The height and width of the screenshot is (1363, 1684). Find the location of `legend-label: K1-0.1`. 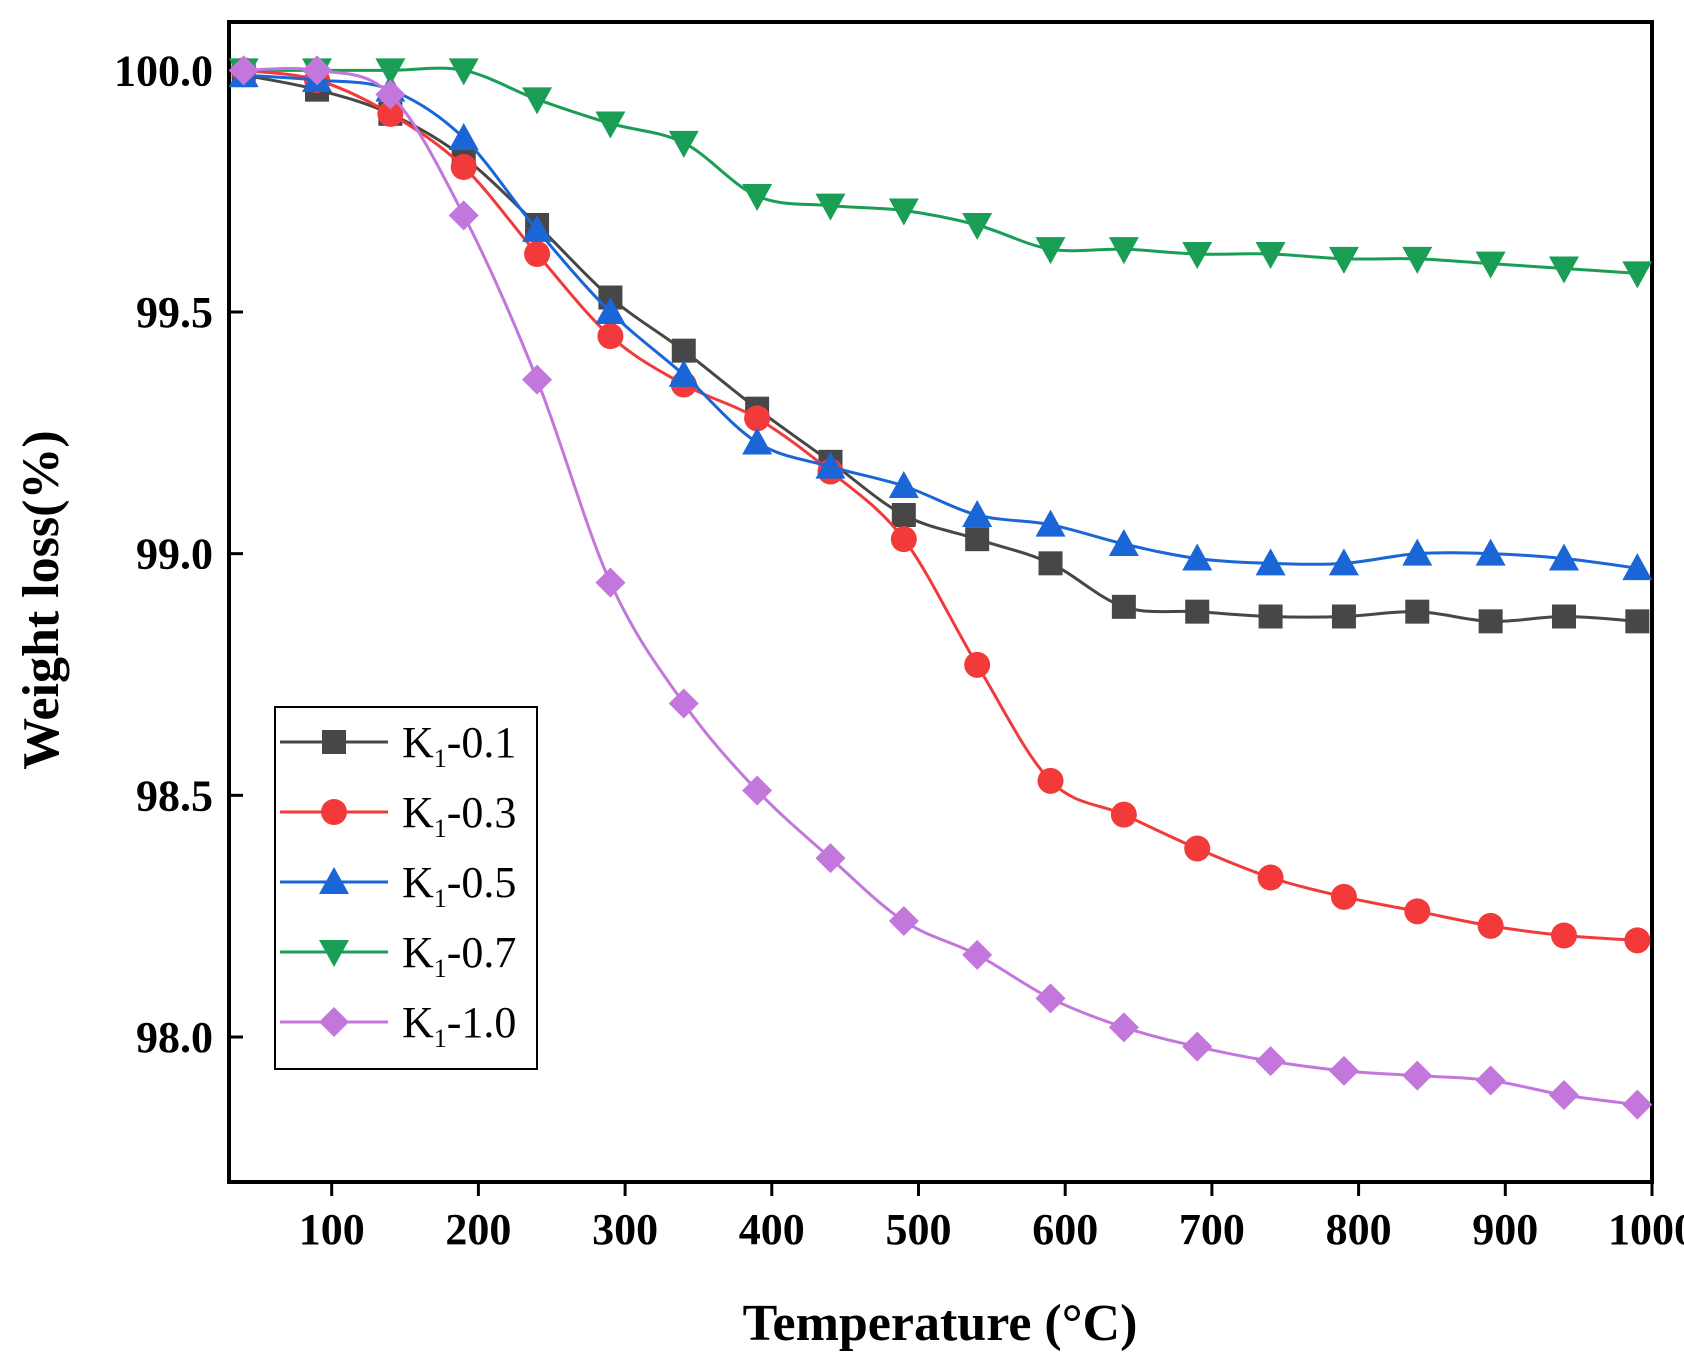

legend-label: K1-0.1 is located at coordinates (459, 745).